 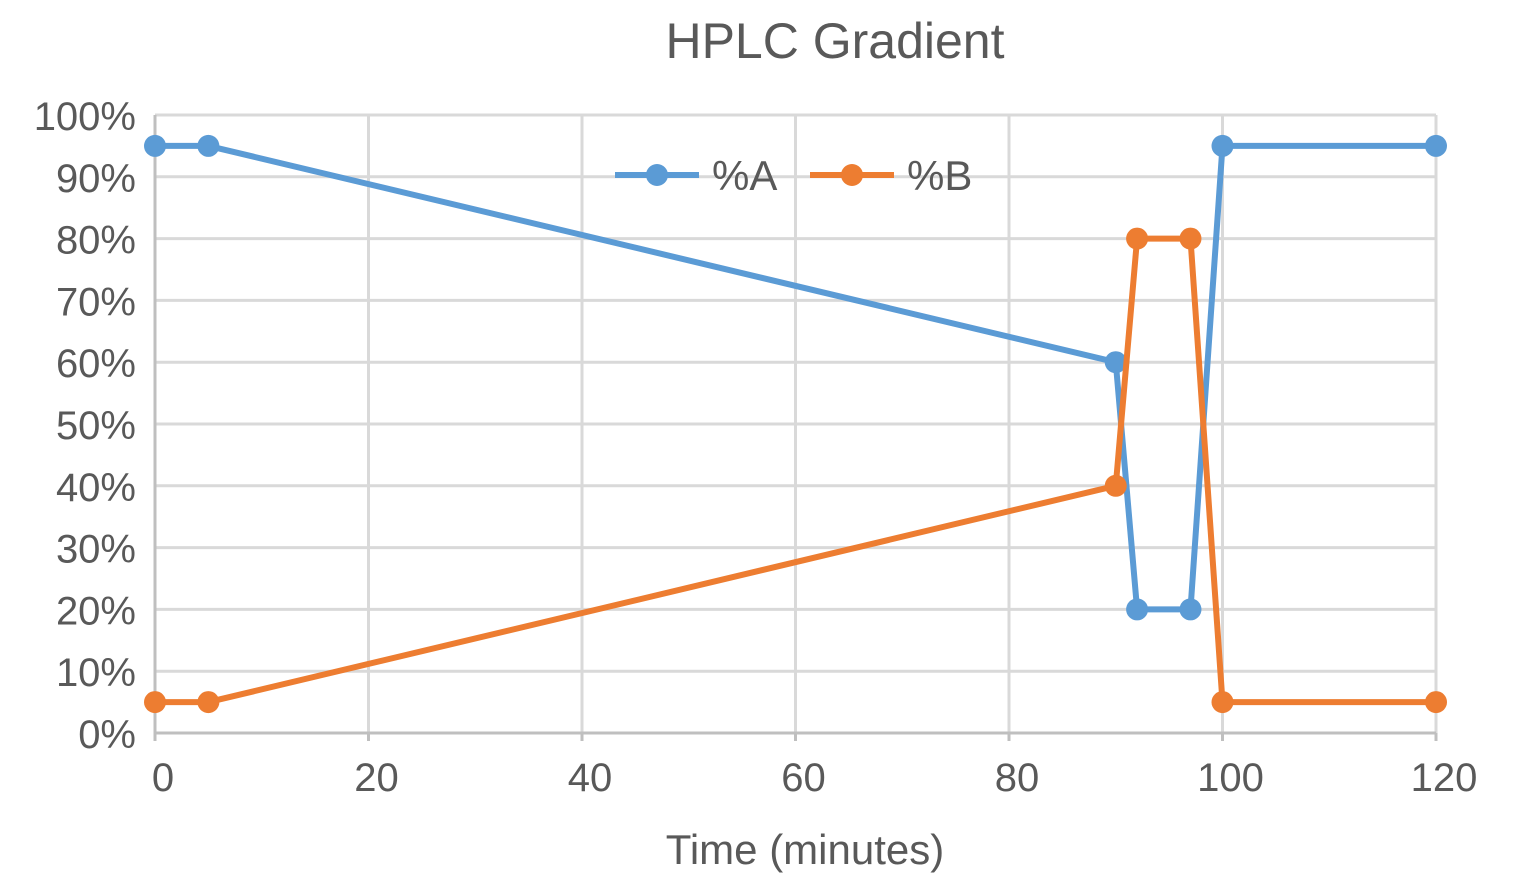 What do you see at coordinates (1230, 778) in the screenshot?
I see `x-tick-label: 100` at bounding box center [1230, 778].